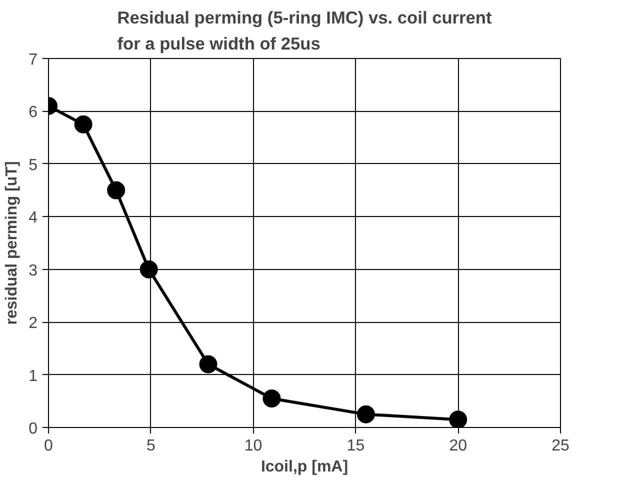 This screenshot has width=618, height=486. Describe the element at coordinates (33, 323) in the screenshot. I see `y-tick-label: 2` at that location.